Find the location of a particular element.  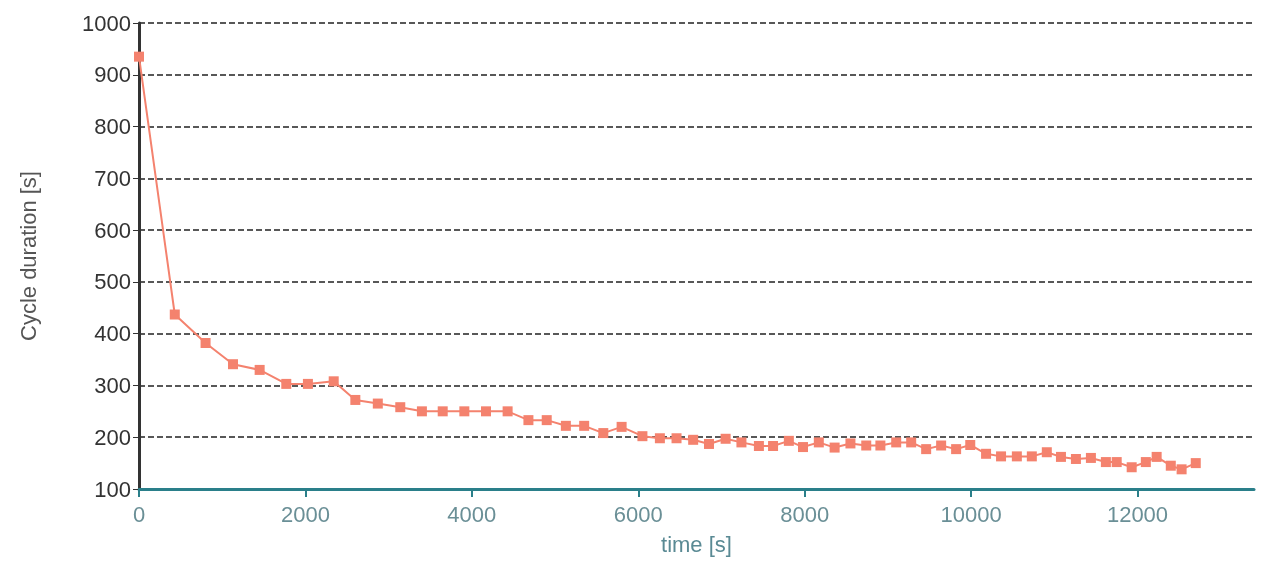

y-tick-label: 300 is located at coordinates (112, 385).